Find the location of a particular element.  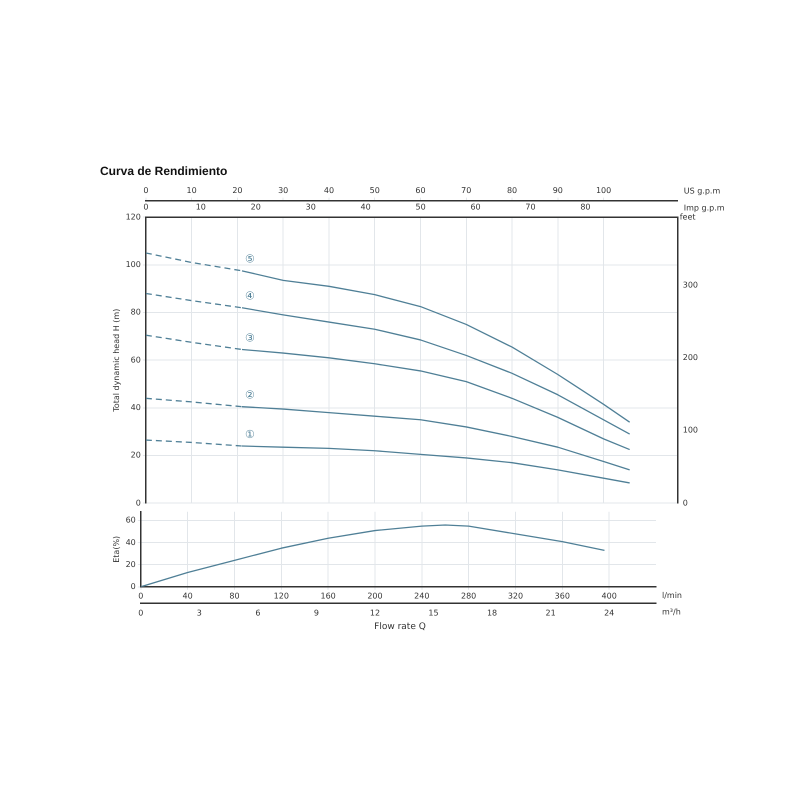

x-tick-label: 320 is located at coordinates (516, 596).